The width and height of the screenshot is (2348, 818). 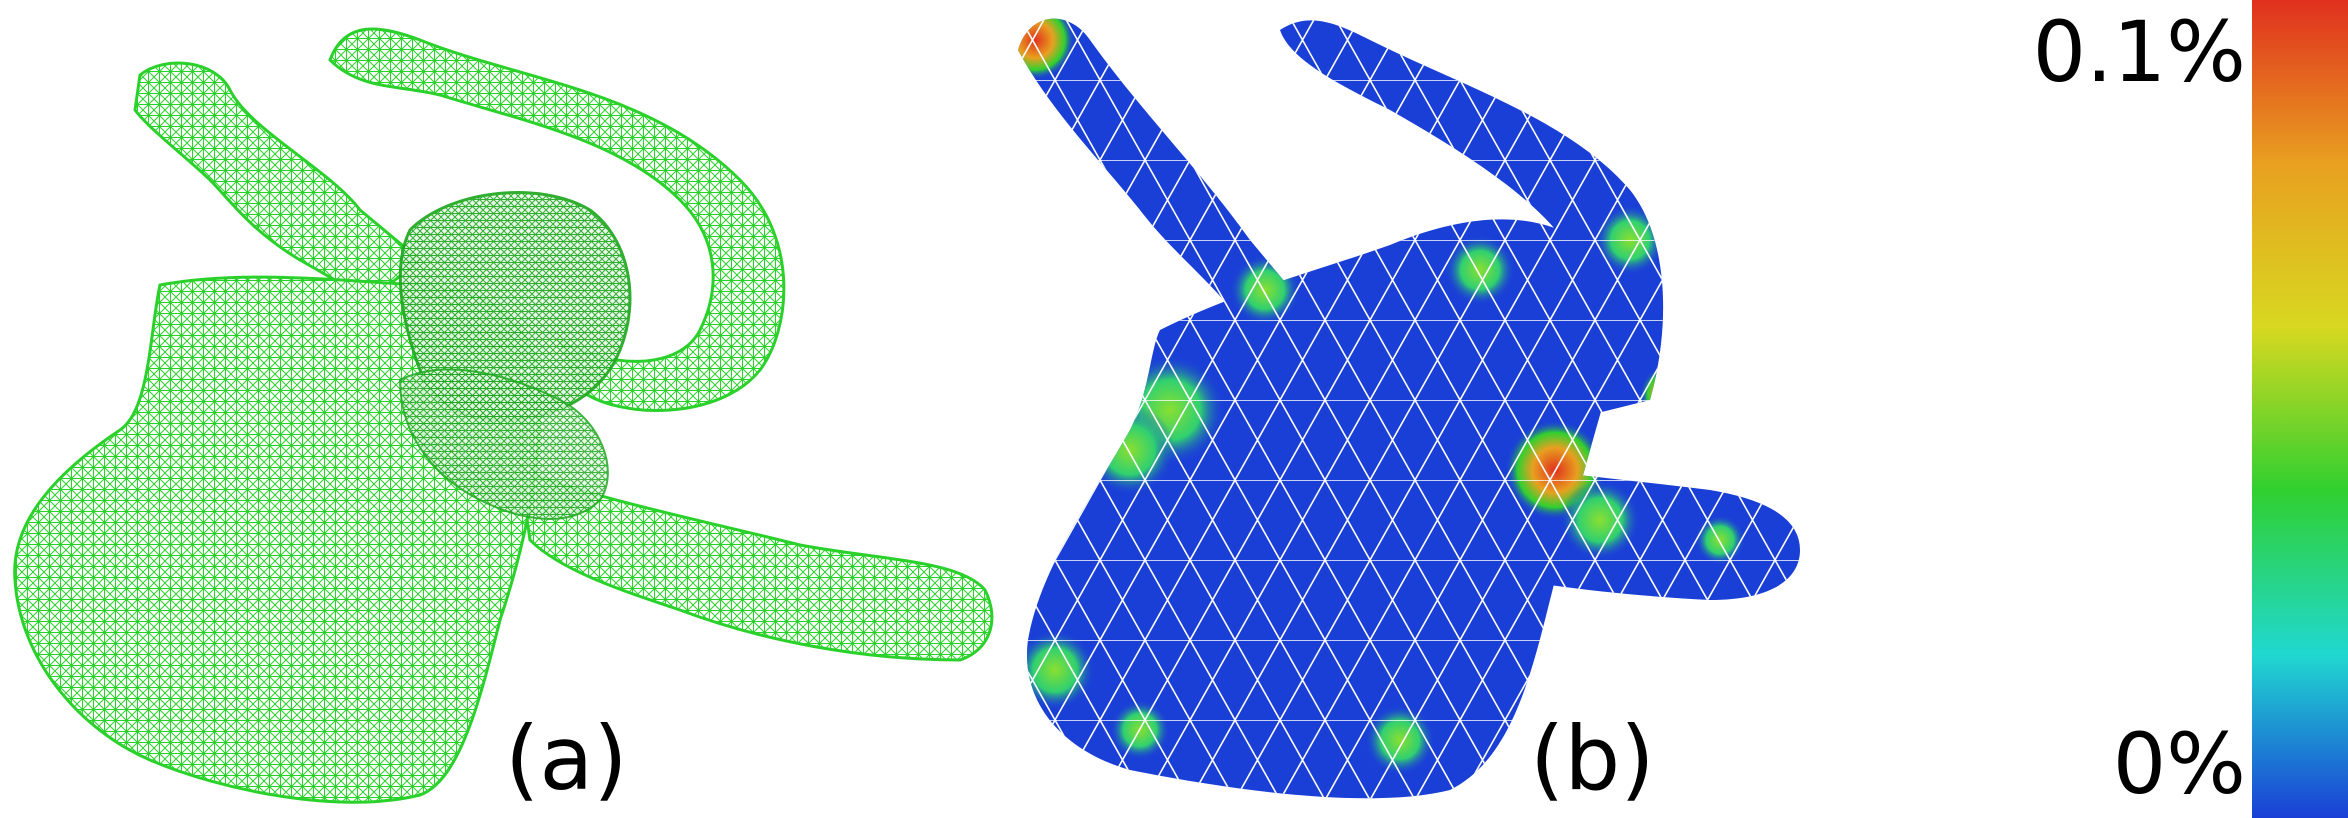 What do you see at coordinates (2179, 764) in the screenshot?
I see `colorbar-min-label: 0%` at bounding box center [2179, 764].